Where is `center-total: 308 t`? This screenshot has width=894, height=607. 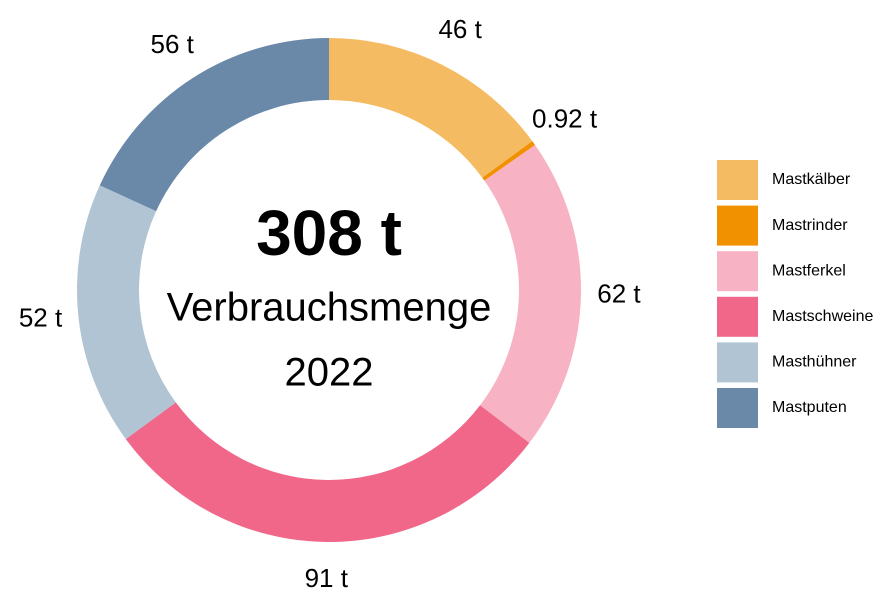 center-total: 308 t is located at coordinates (329, 233).